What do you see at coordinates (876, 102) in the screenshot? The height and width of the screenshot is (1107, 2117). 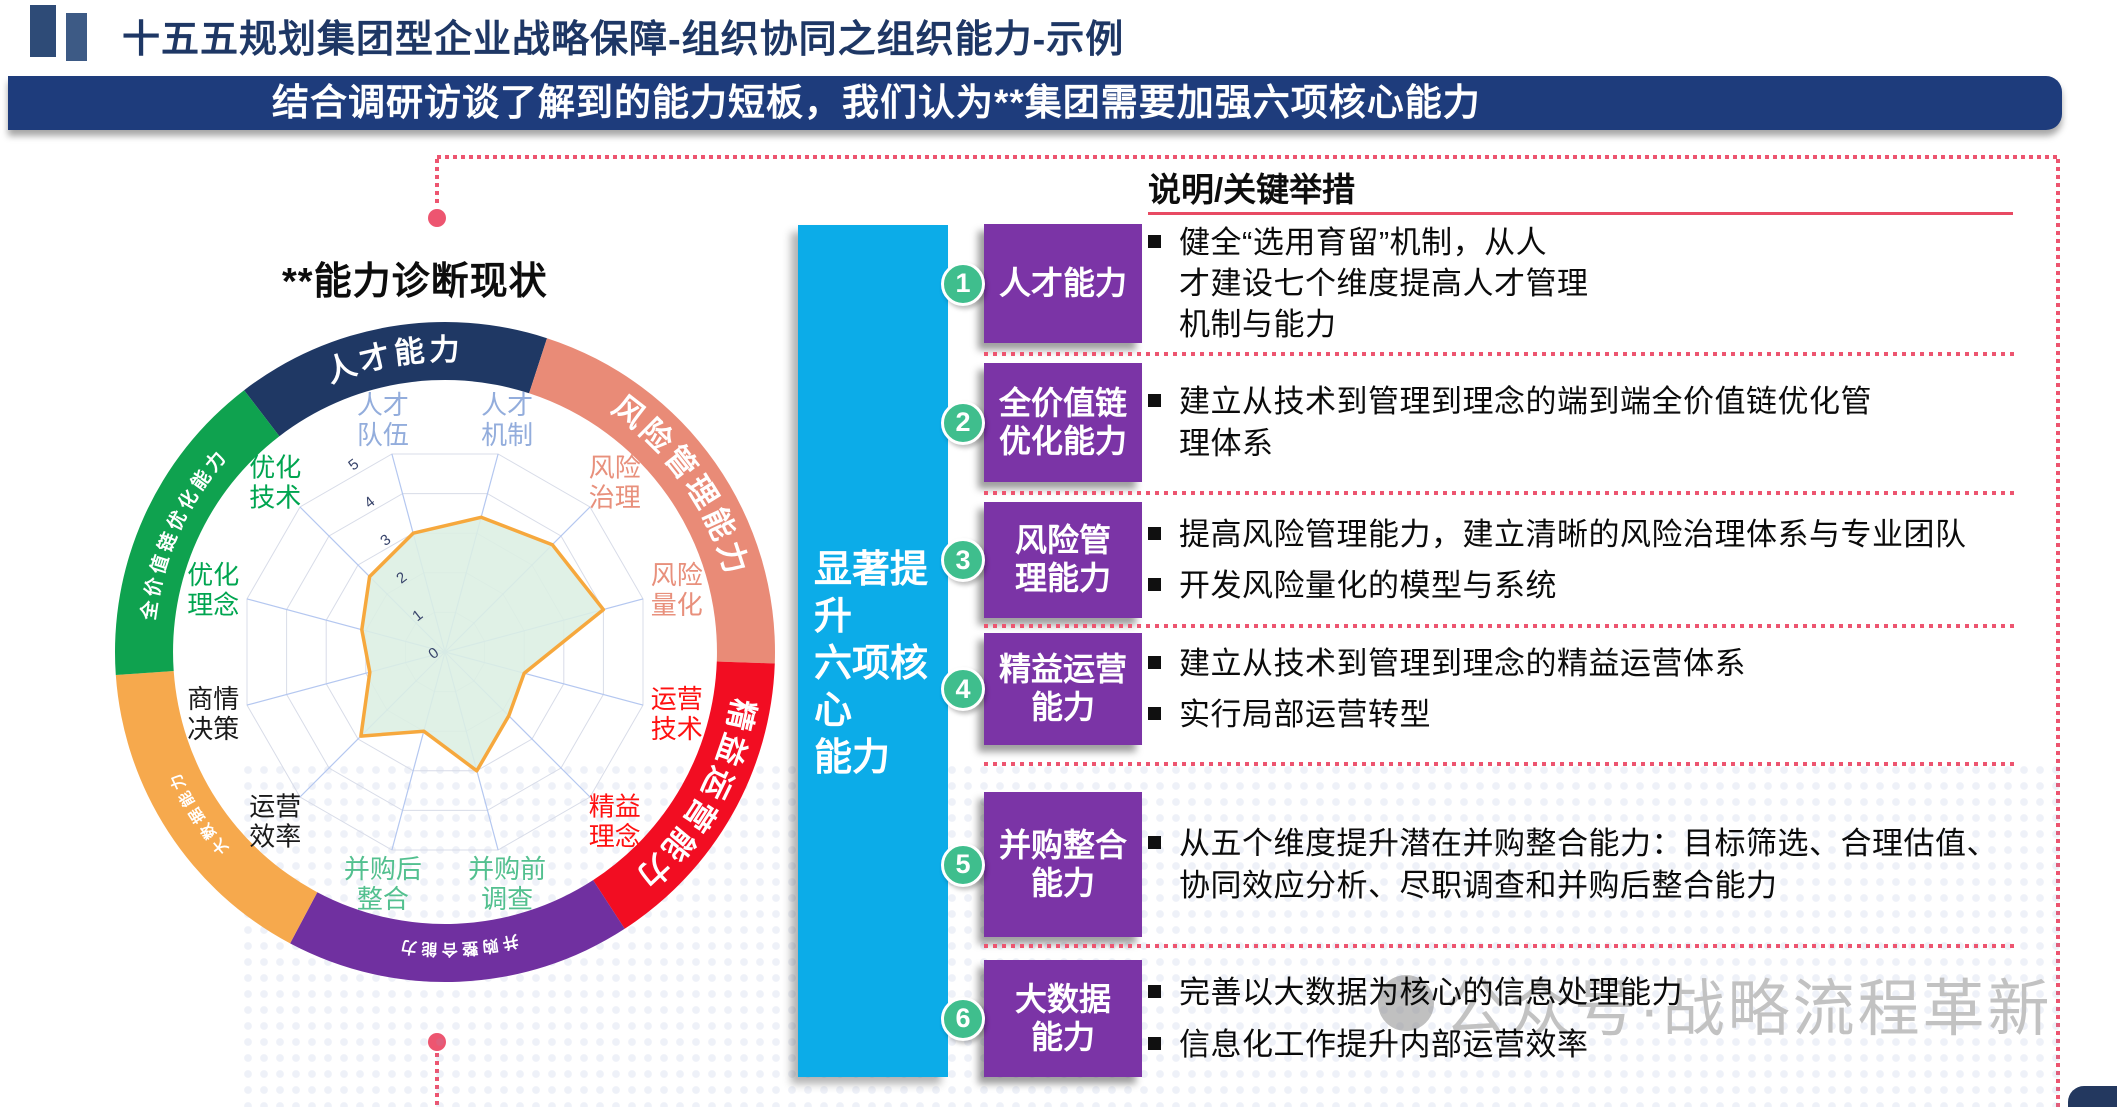 I see `banner-text: 结合调研访谈了解到的能力短板，我们认为**集团需要加强六项核心能力` at bounding box center [876, 102].